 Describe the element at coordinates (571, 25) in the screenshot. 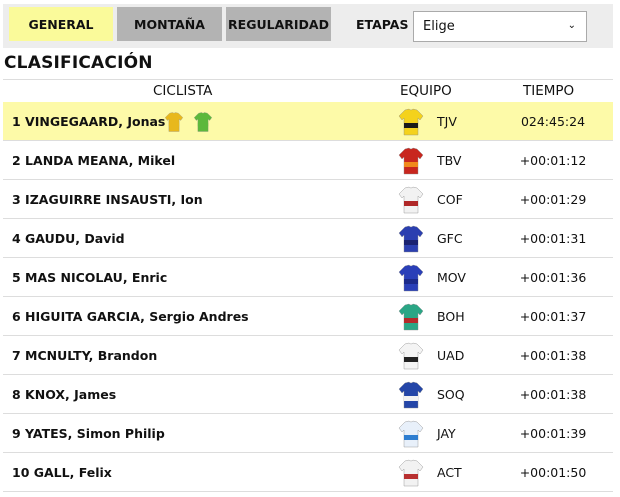

I see `chevron-down-icon: ⌄` at that location.